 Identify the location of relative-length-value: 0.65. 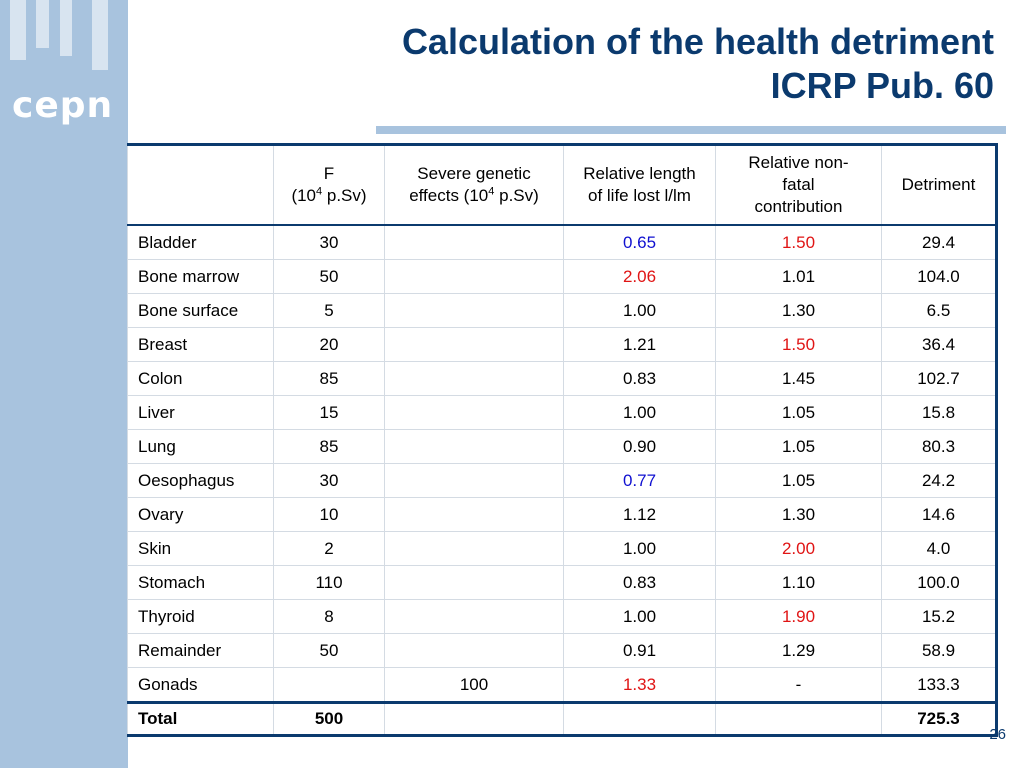
(639, 242).